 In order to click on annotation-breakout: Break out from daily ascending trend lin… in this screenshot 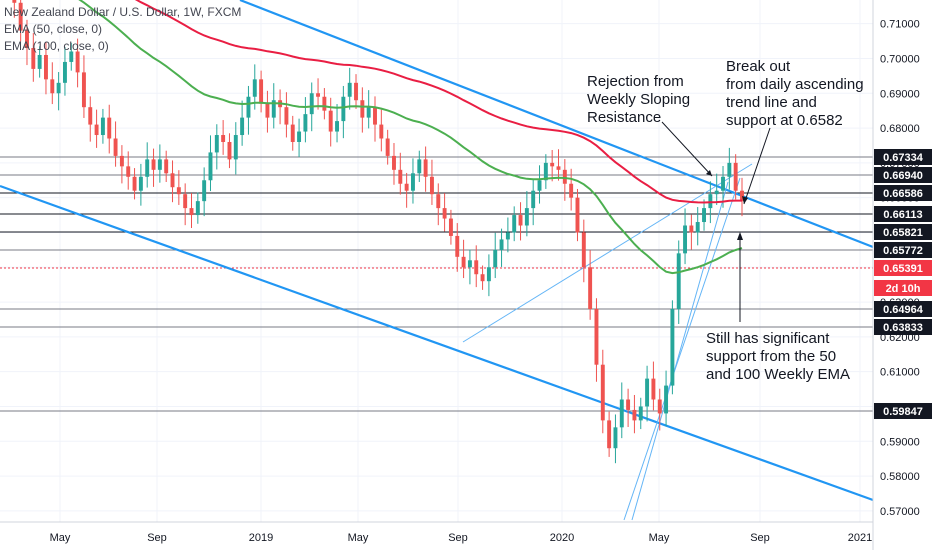, I will do `click(795, 93)`.